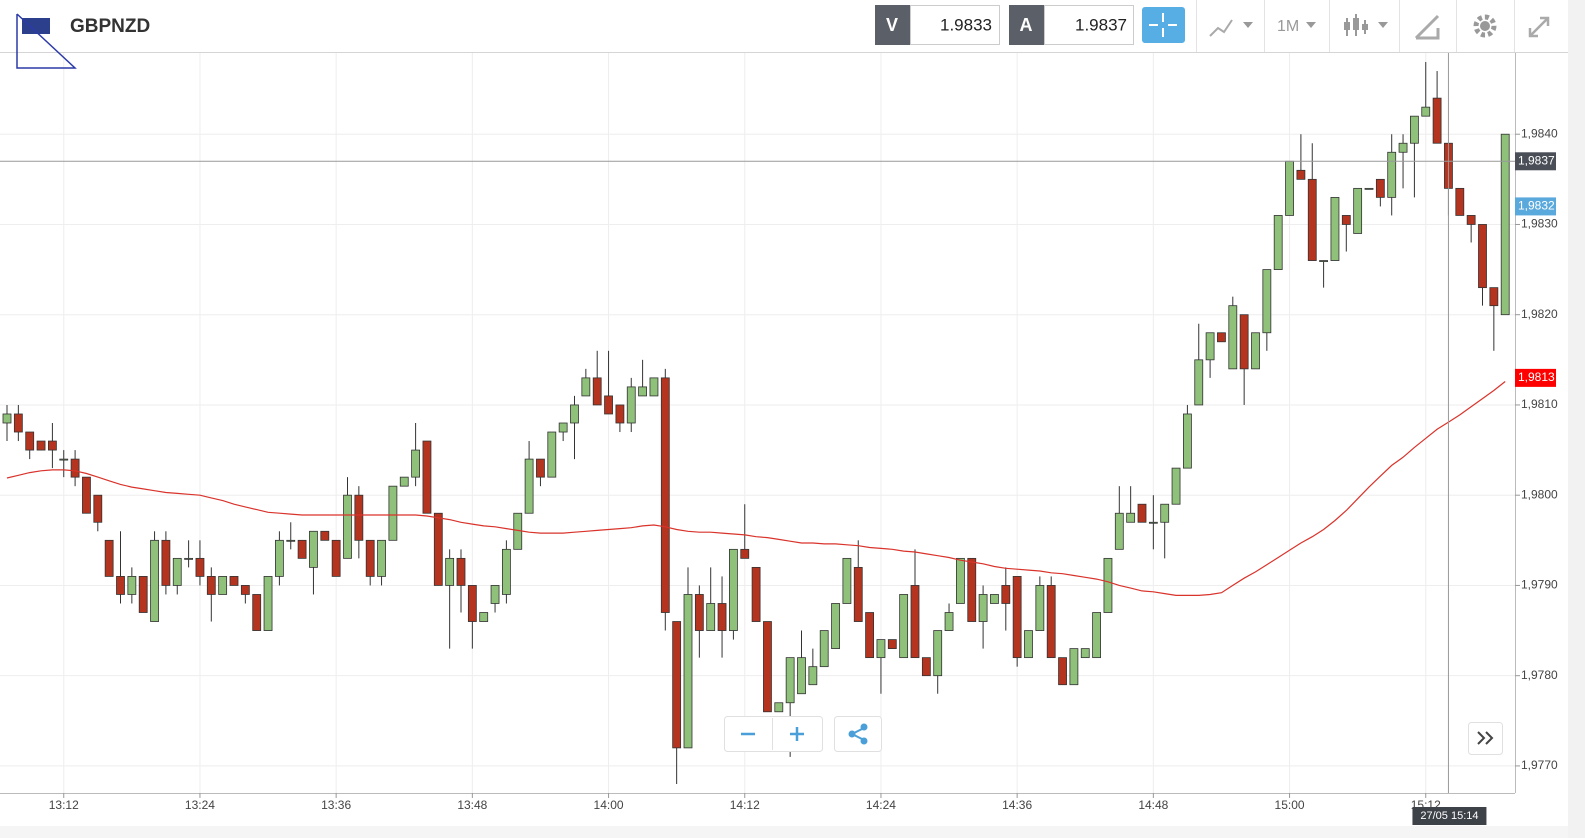  I want to click on indicator-icon, so click(1221, 28).